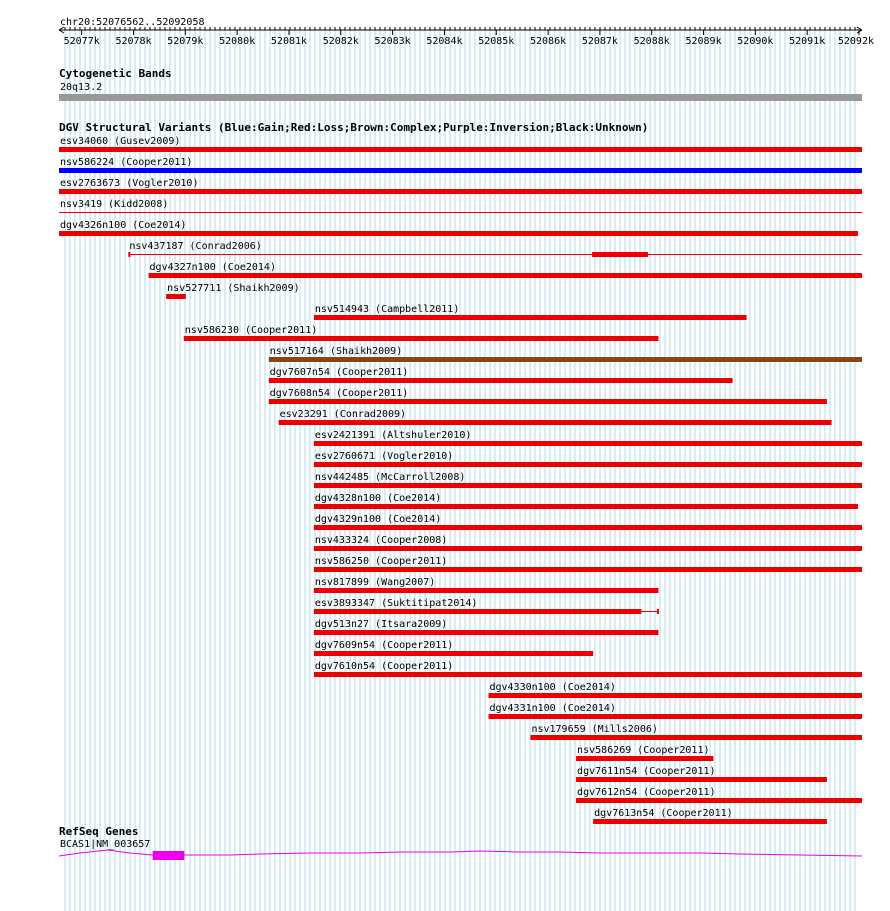  Describe the element at coordinates (123, 225) in the screenshot. I see `variant-label: dgv4326n100 (Coe2014)` at that location.